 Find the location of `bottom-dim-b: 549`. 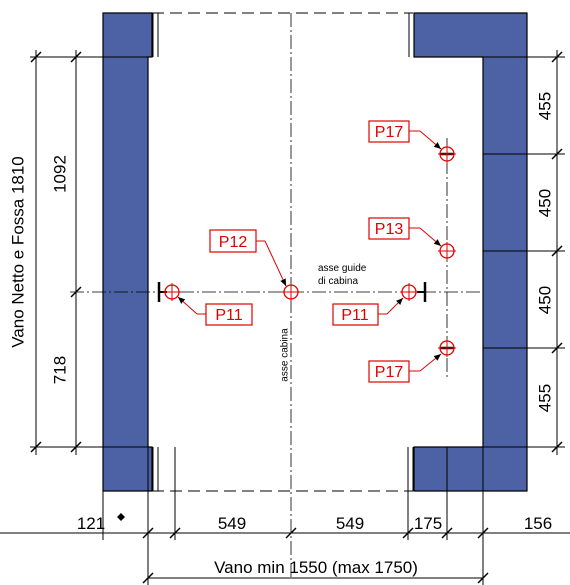

bottom-dim-b: 549 is located at coordinates (350, 523).